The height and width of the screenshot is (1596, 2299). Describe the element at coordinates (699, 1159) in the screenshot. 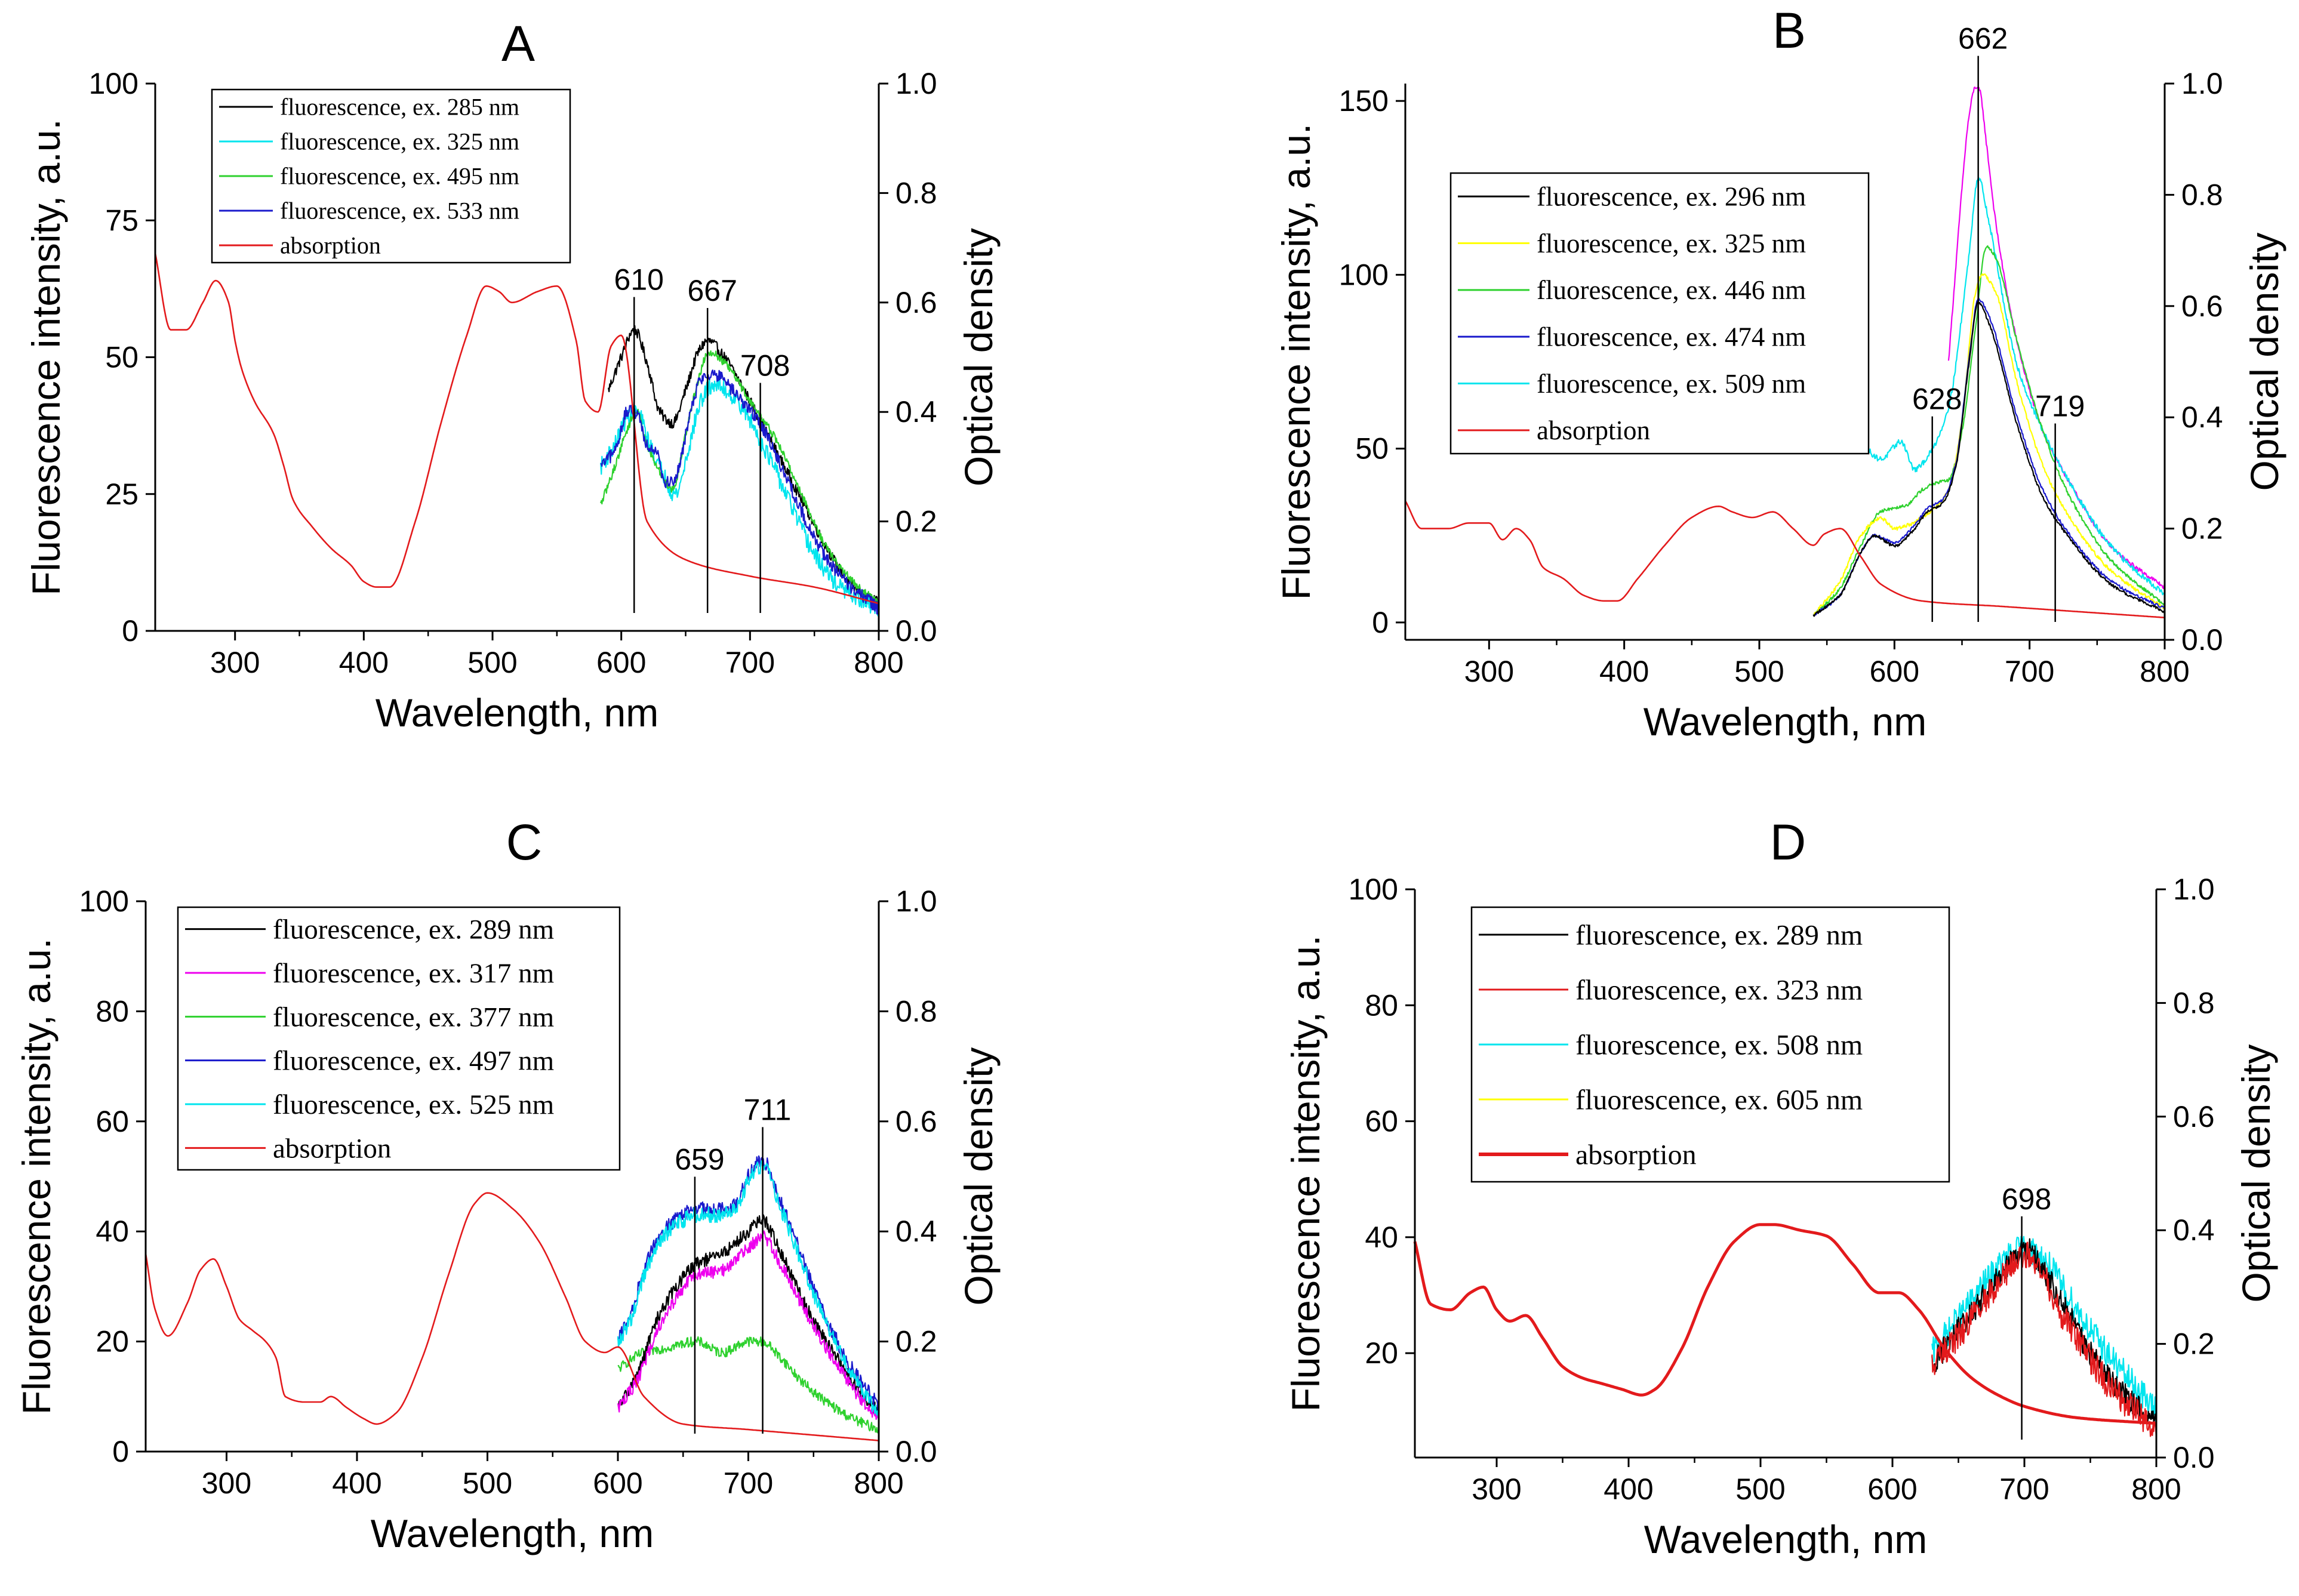

I see `peak-label: 659` at that location.